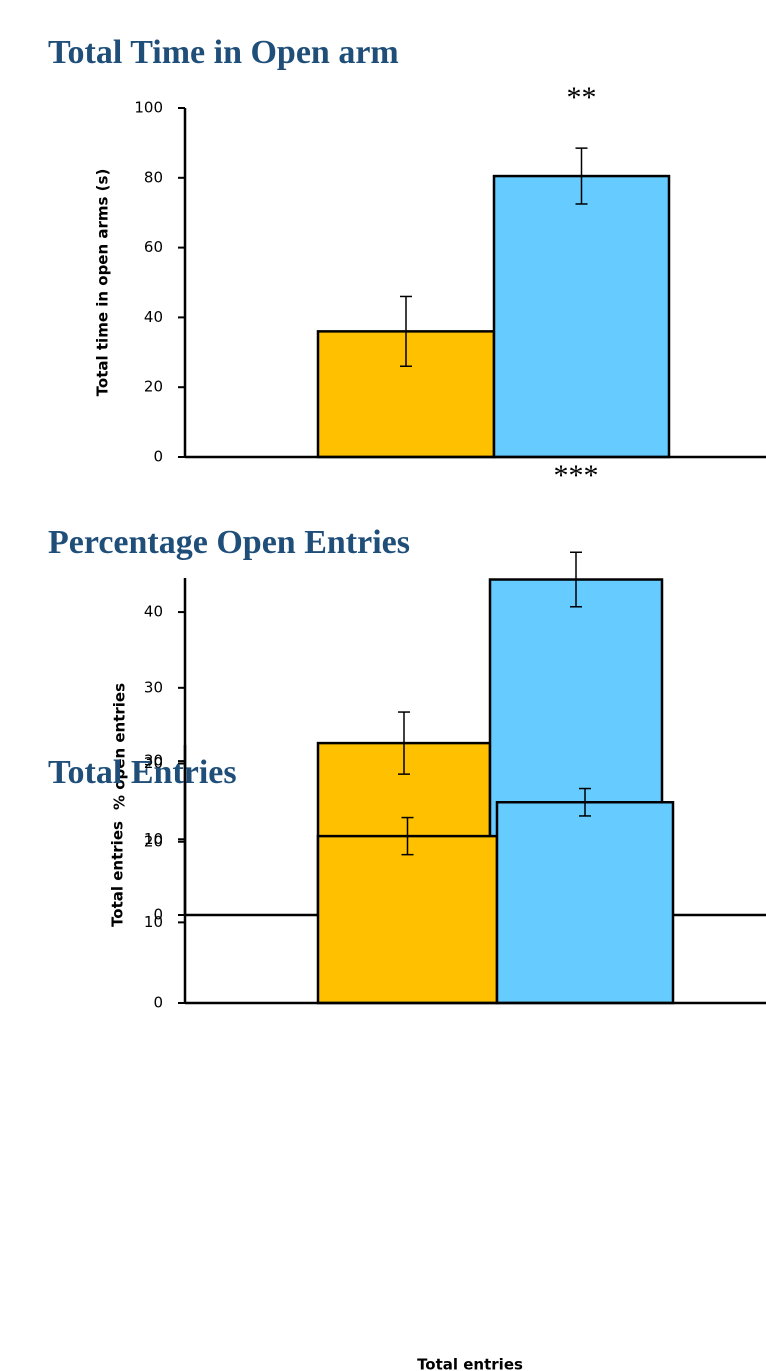 Image resolution: width=766 pixels, height=1371 pixels. Describe the element at coordinates (229, 542) in the screenshot. I see `chart-title: Percentage Open Entries` at that location.